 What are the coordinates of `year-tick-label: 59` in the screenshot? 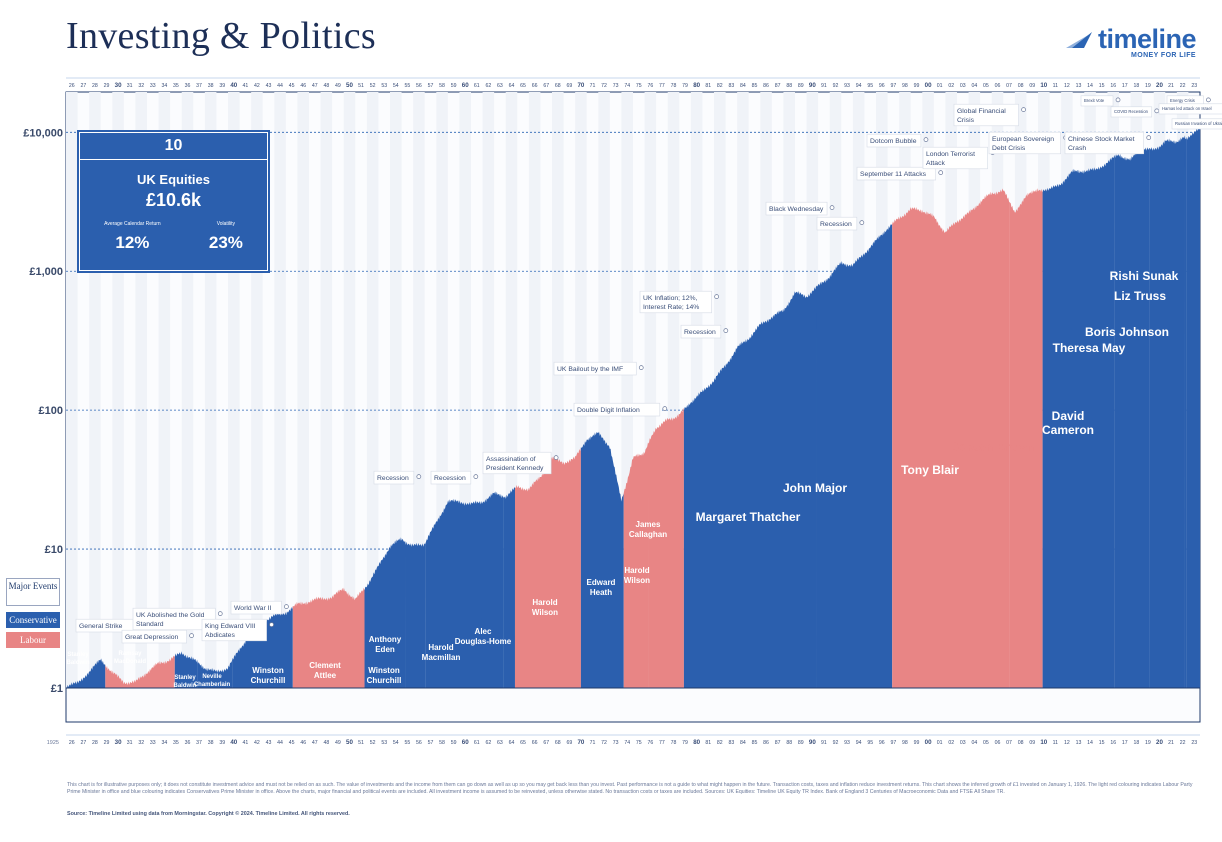 It's located at (454, 86).